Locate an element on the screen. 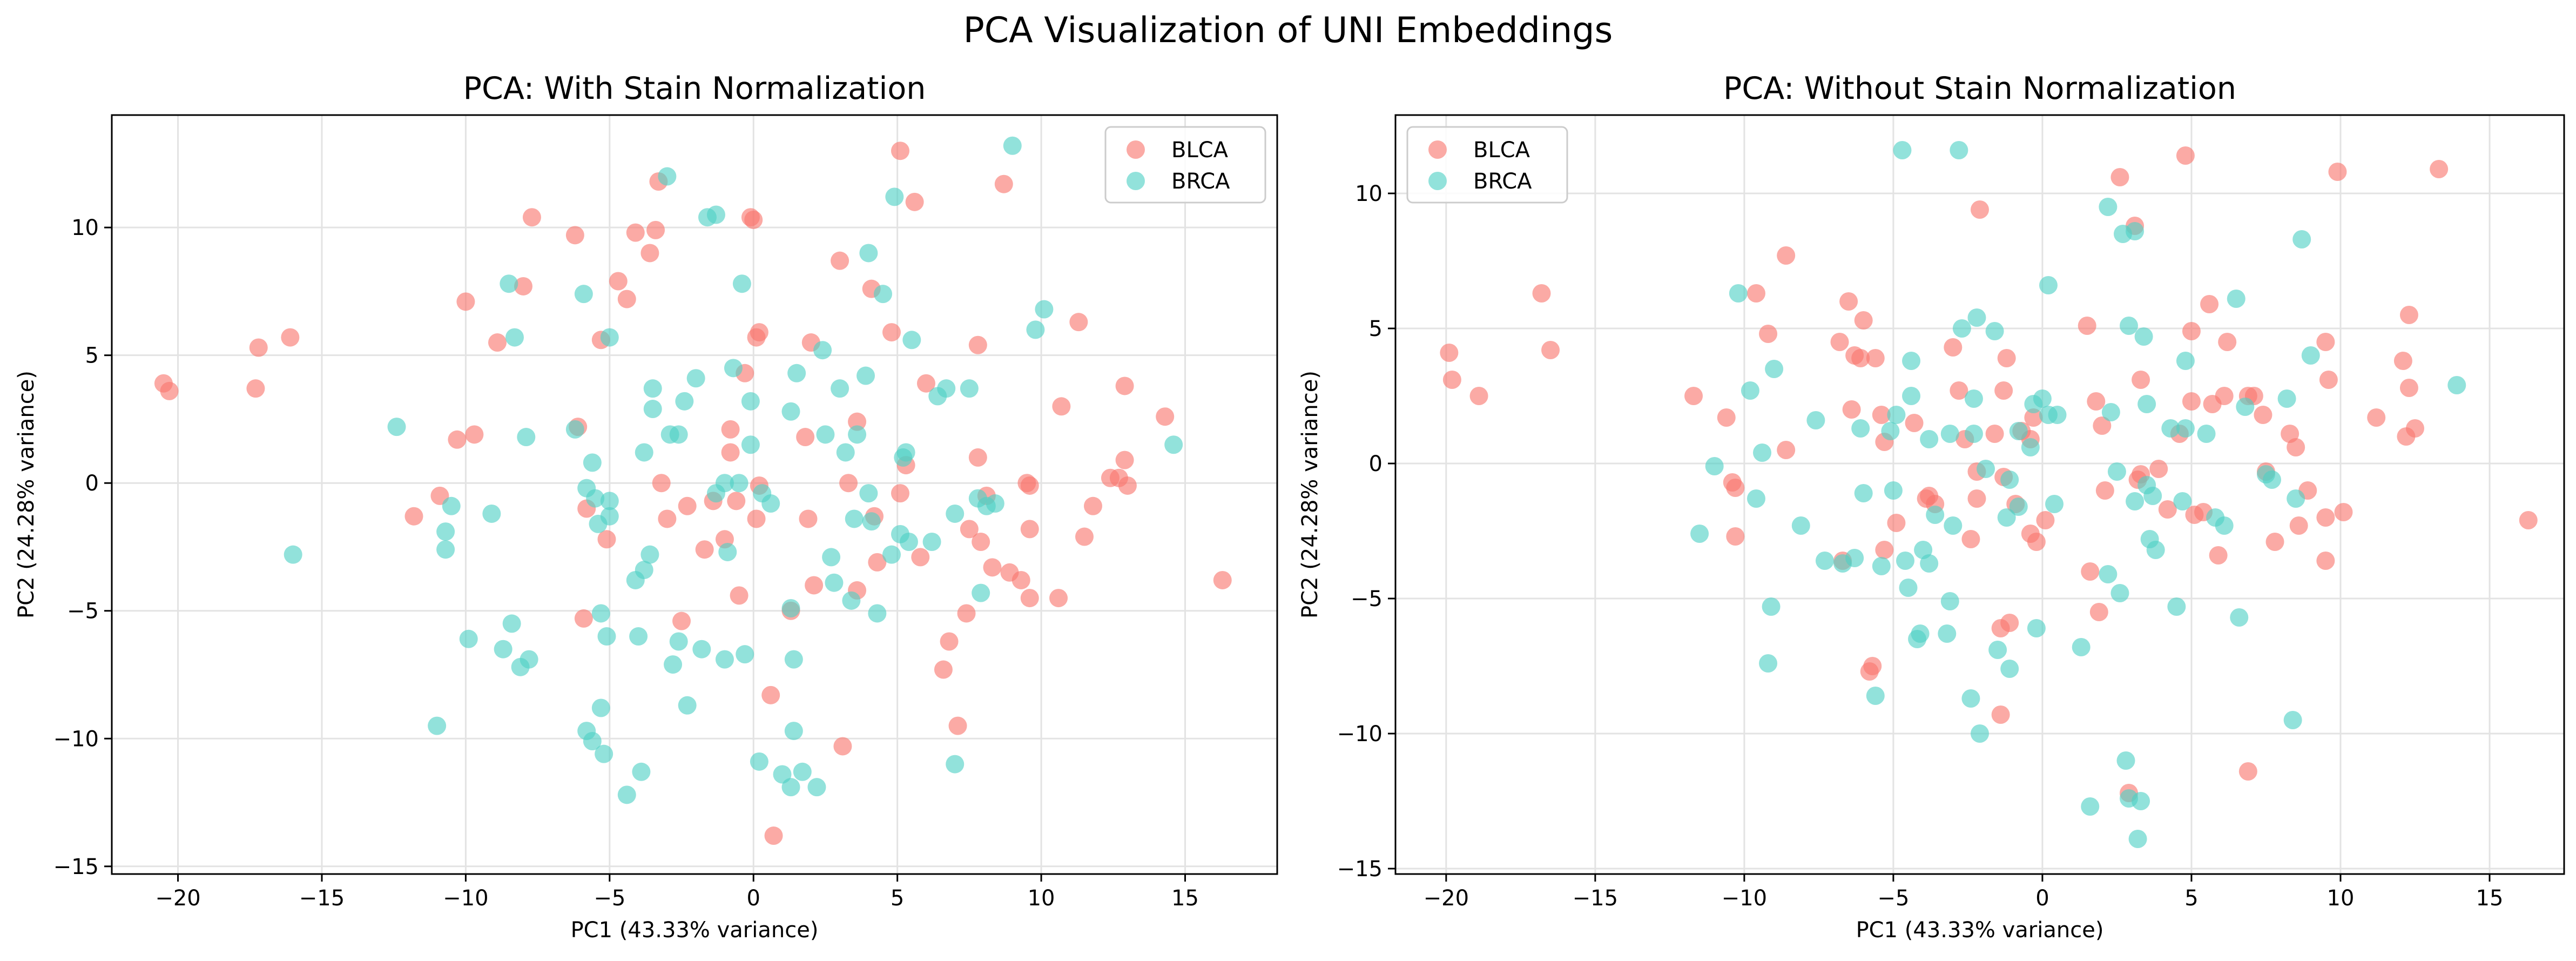  x-tick-label: 5 is located at coordinates (897, 898).